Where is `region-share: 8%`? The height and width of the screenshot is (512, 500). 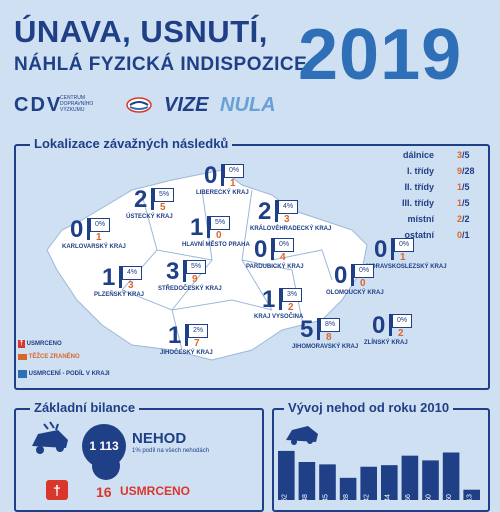
region-share: 8% is located at coordinates (330, 325).